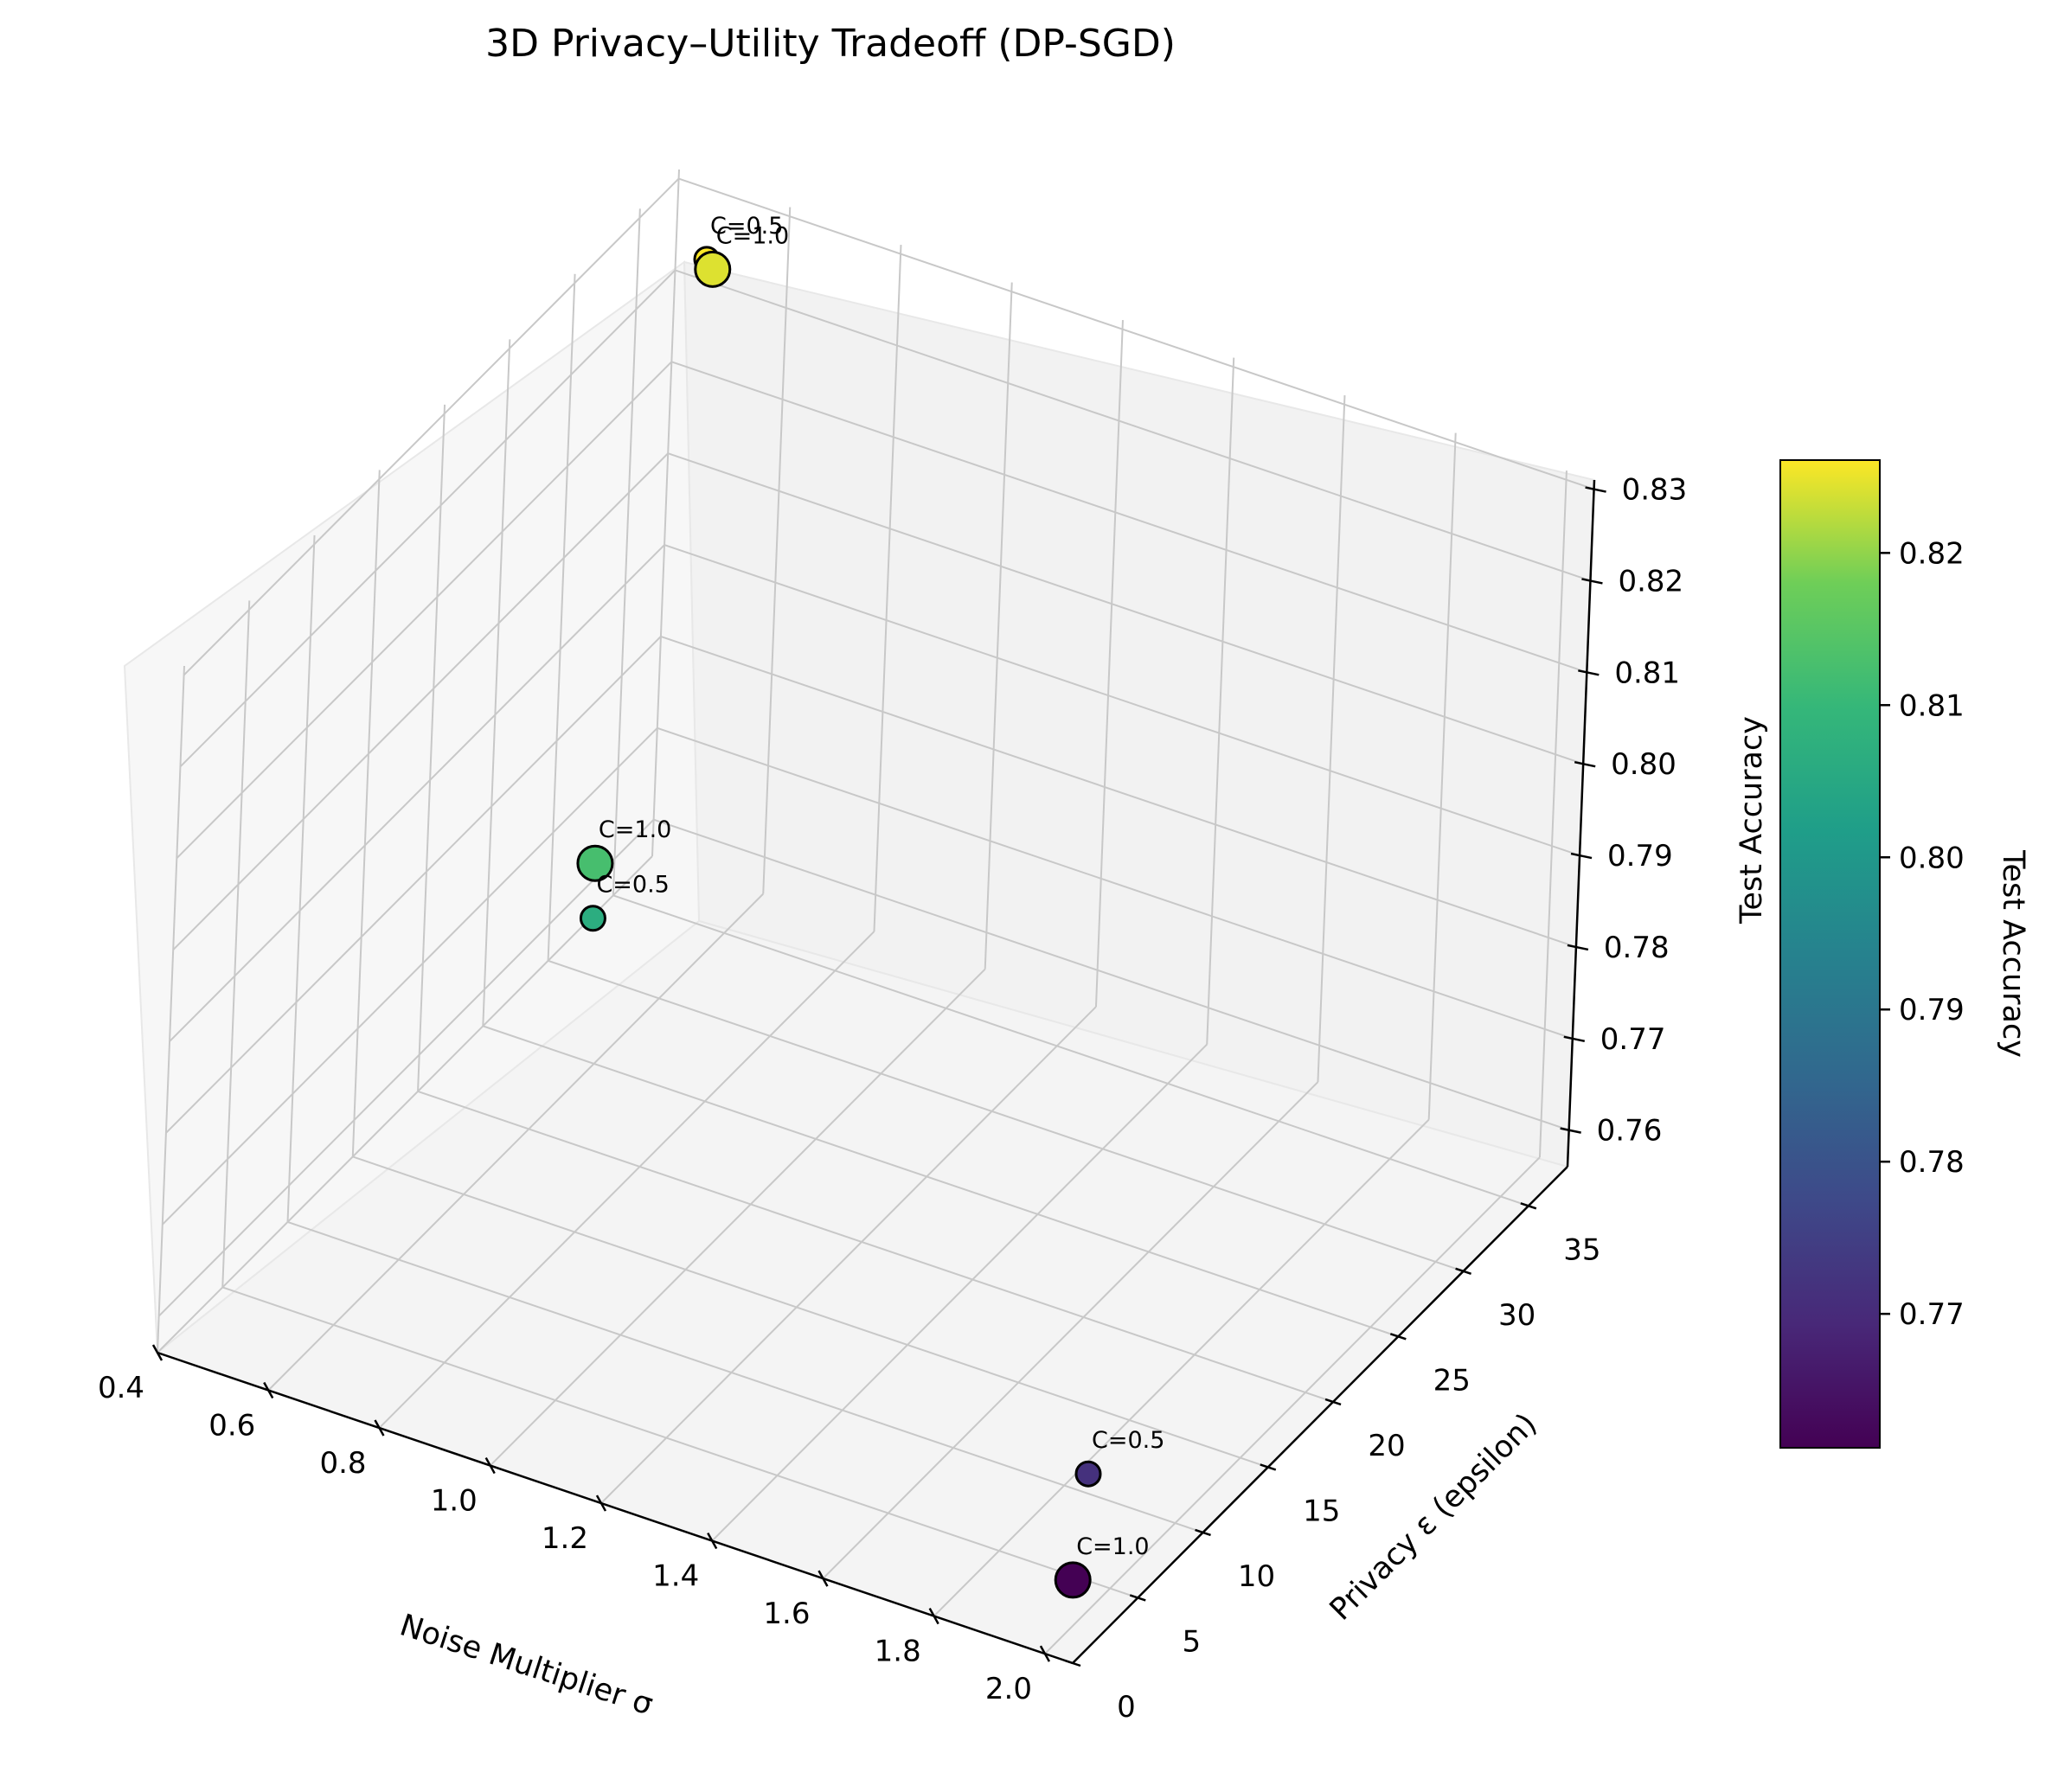 The height and width of the screenshot is (1792, 2058). Describe the element at coordinates (1434, 1517) in the screenshot. I see `y-axis-label: Privacy ε (epsilon)` at that location.